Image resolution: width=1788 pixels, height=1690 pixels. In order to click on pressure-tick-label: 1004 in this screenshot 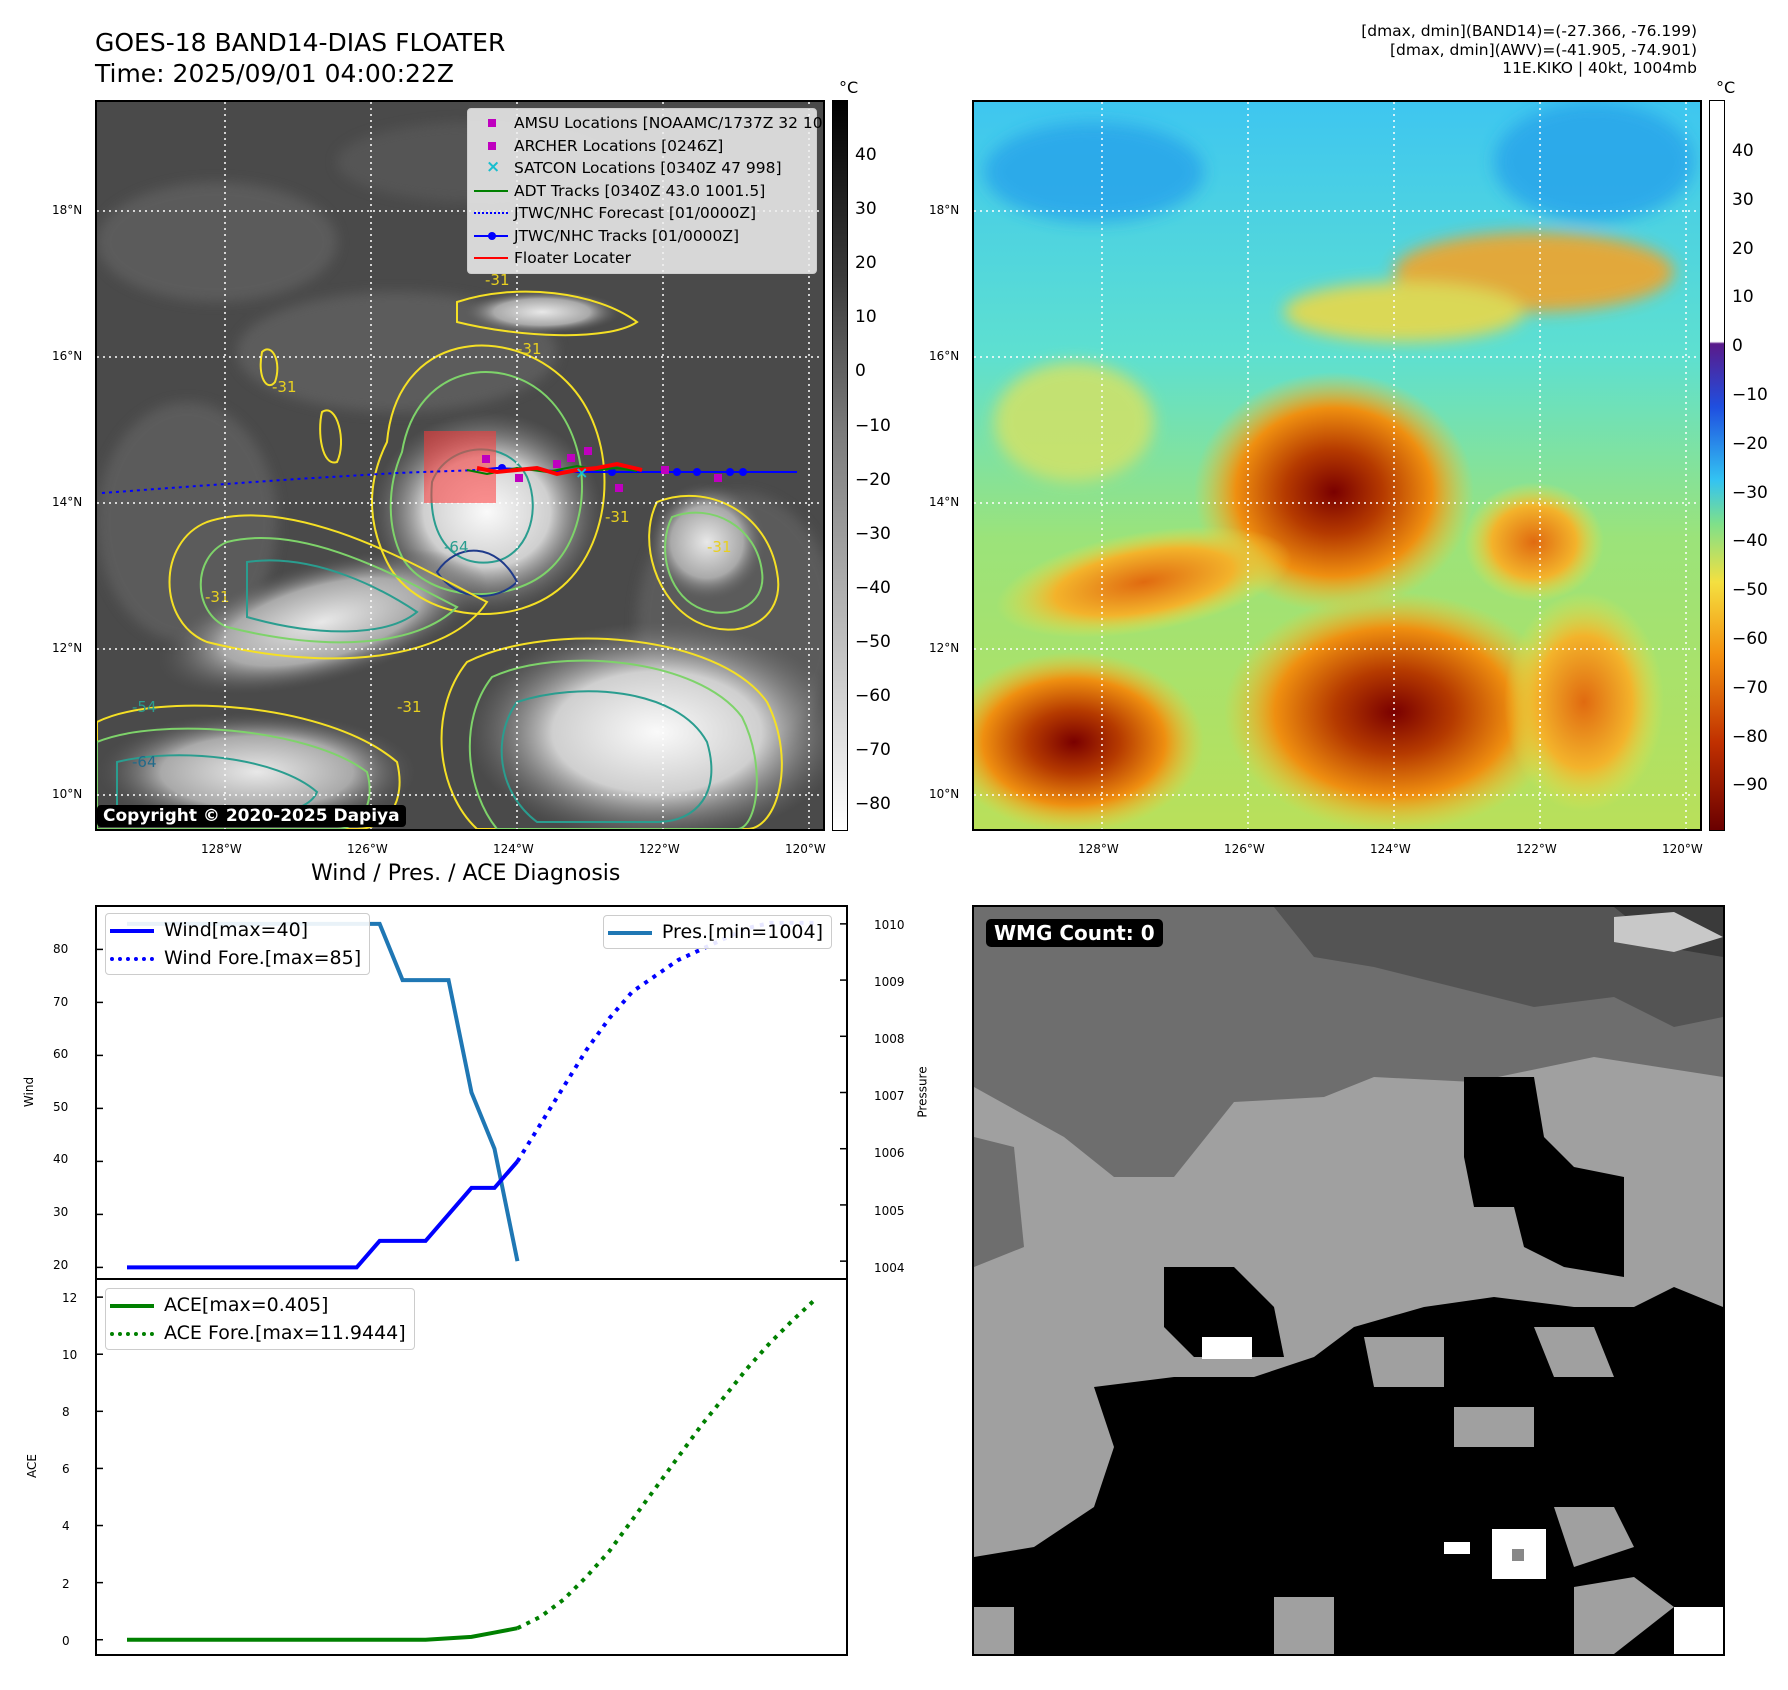, I will do `click(889, 1267)`.